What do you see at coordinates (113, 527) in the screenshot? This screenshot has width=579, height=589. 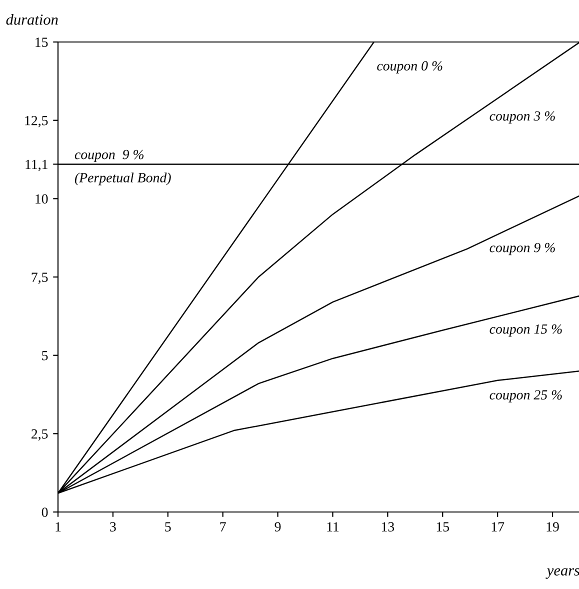 I see `x-tick-label: 3` at bounding box center [113, 527].